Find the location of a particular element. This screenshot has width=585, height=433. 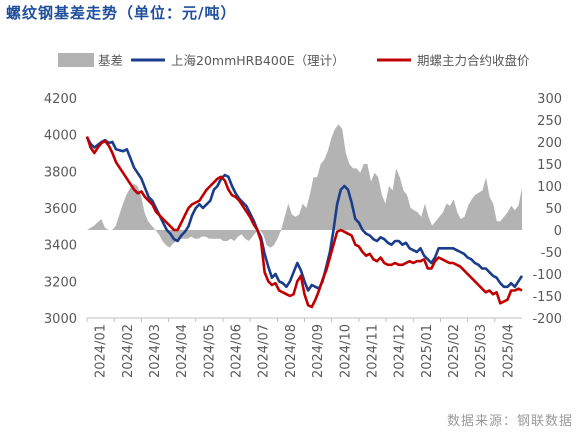

right-axis-tick-label: 300 is located at coordinates (549, 99).